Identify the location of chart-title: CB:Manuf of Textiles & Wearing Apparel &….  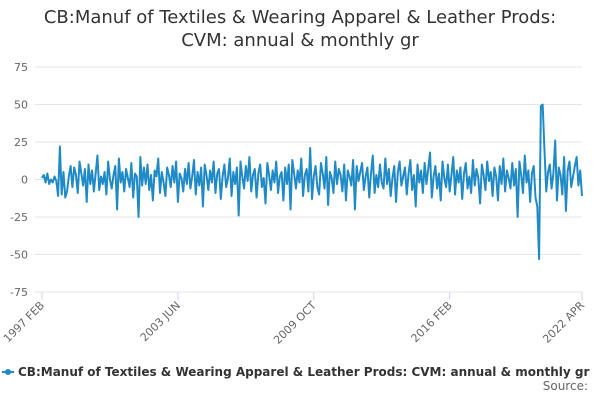
(300, 29).